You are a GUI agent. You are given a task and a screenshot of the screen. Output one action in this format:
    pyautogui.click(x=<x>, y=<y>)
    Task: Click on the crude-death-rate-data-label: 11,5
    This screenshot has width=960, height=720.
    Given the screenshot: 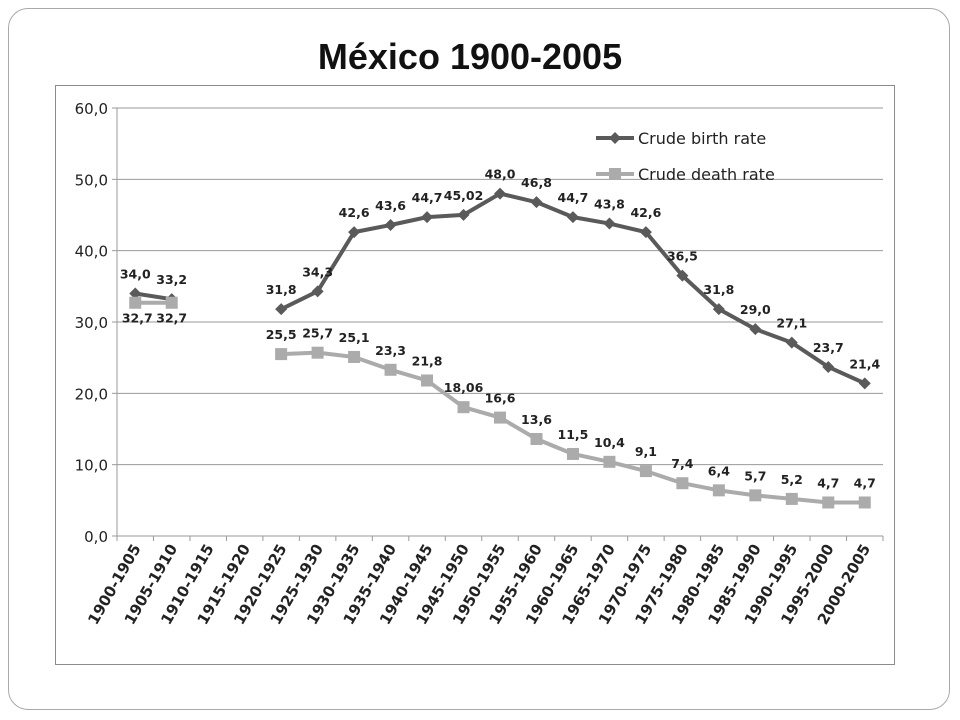 What is the action you would take?
    pyautogui.click(x=573, y=434)
    